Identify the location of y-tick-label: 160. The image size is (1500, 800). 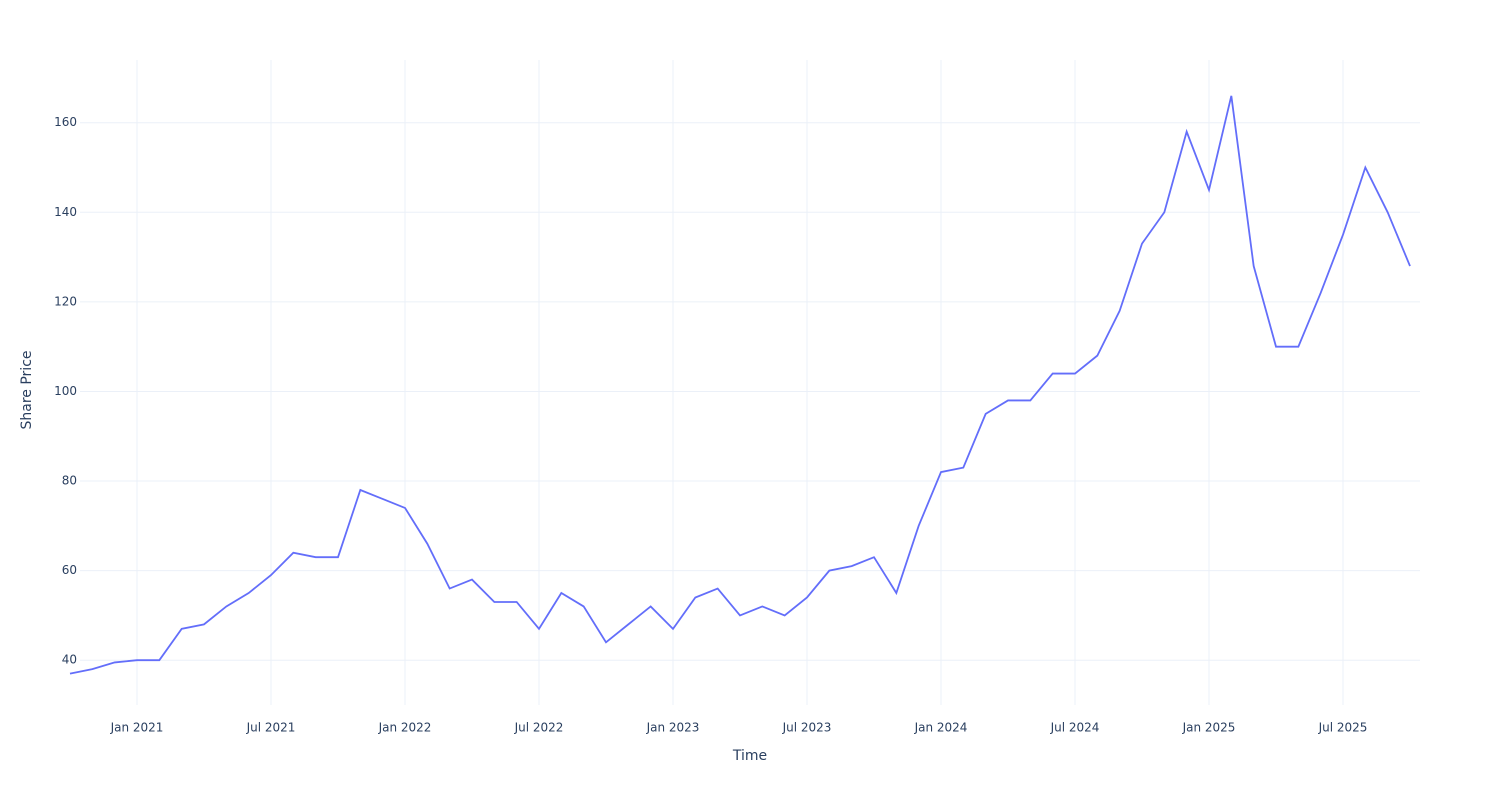
(65, 122).